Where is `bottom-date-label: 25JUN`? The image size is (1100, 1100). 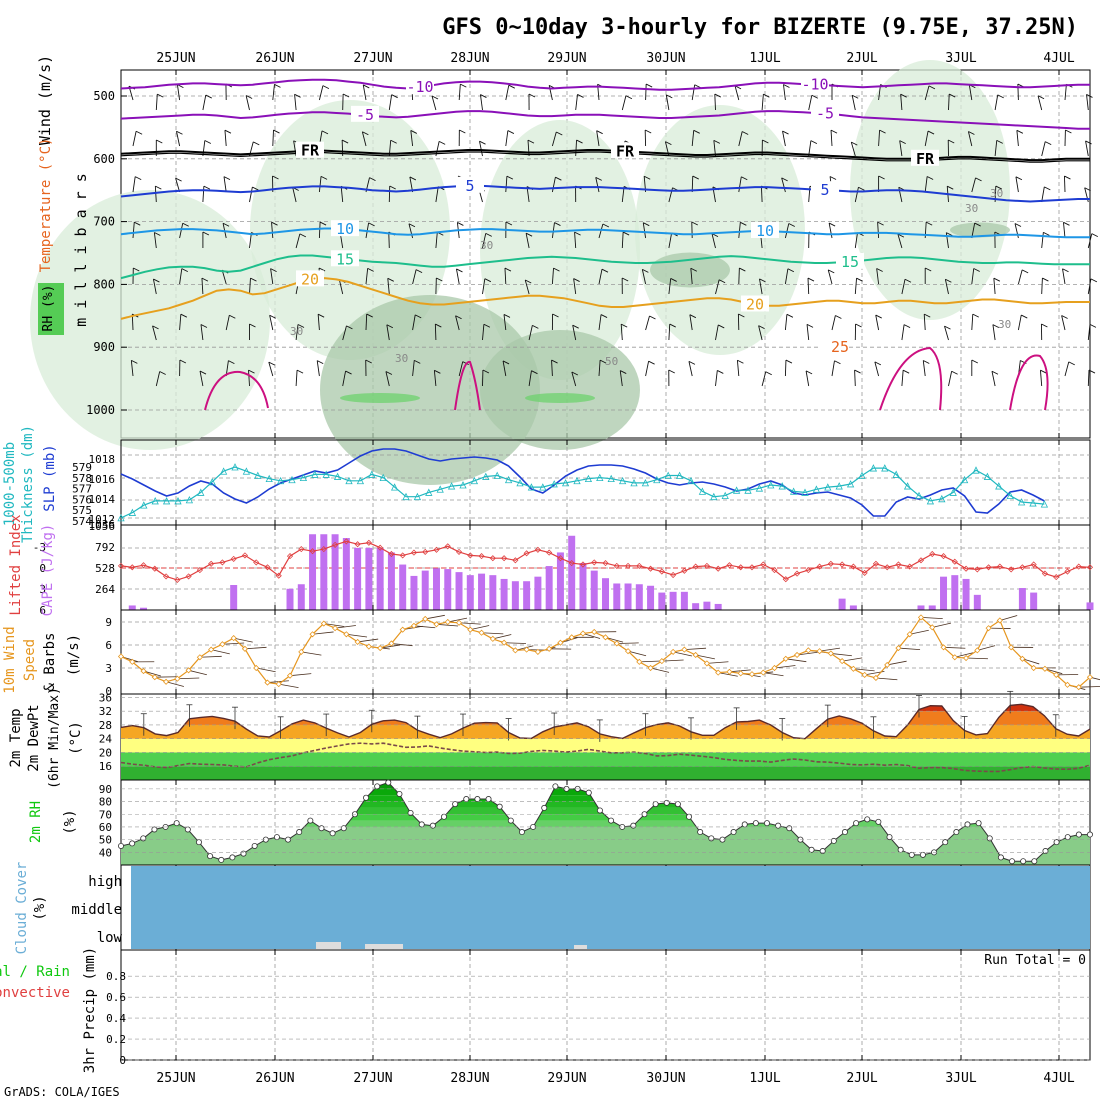 bottom-date-label: 25JUN is located at coordinates (175, 1078).